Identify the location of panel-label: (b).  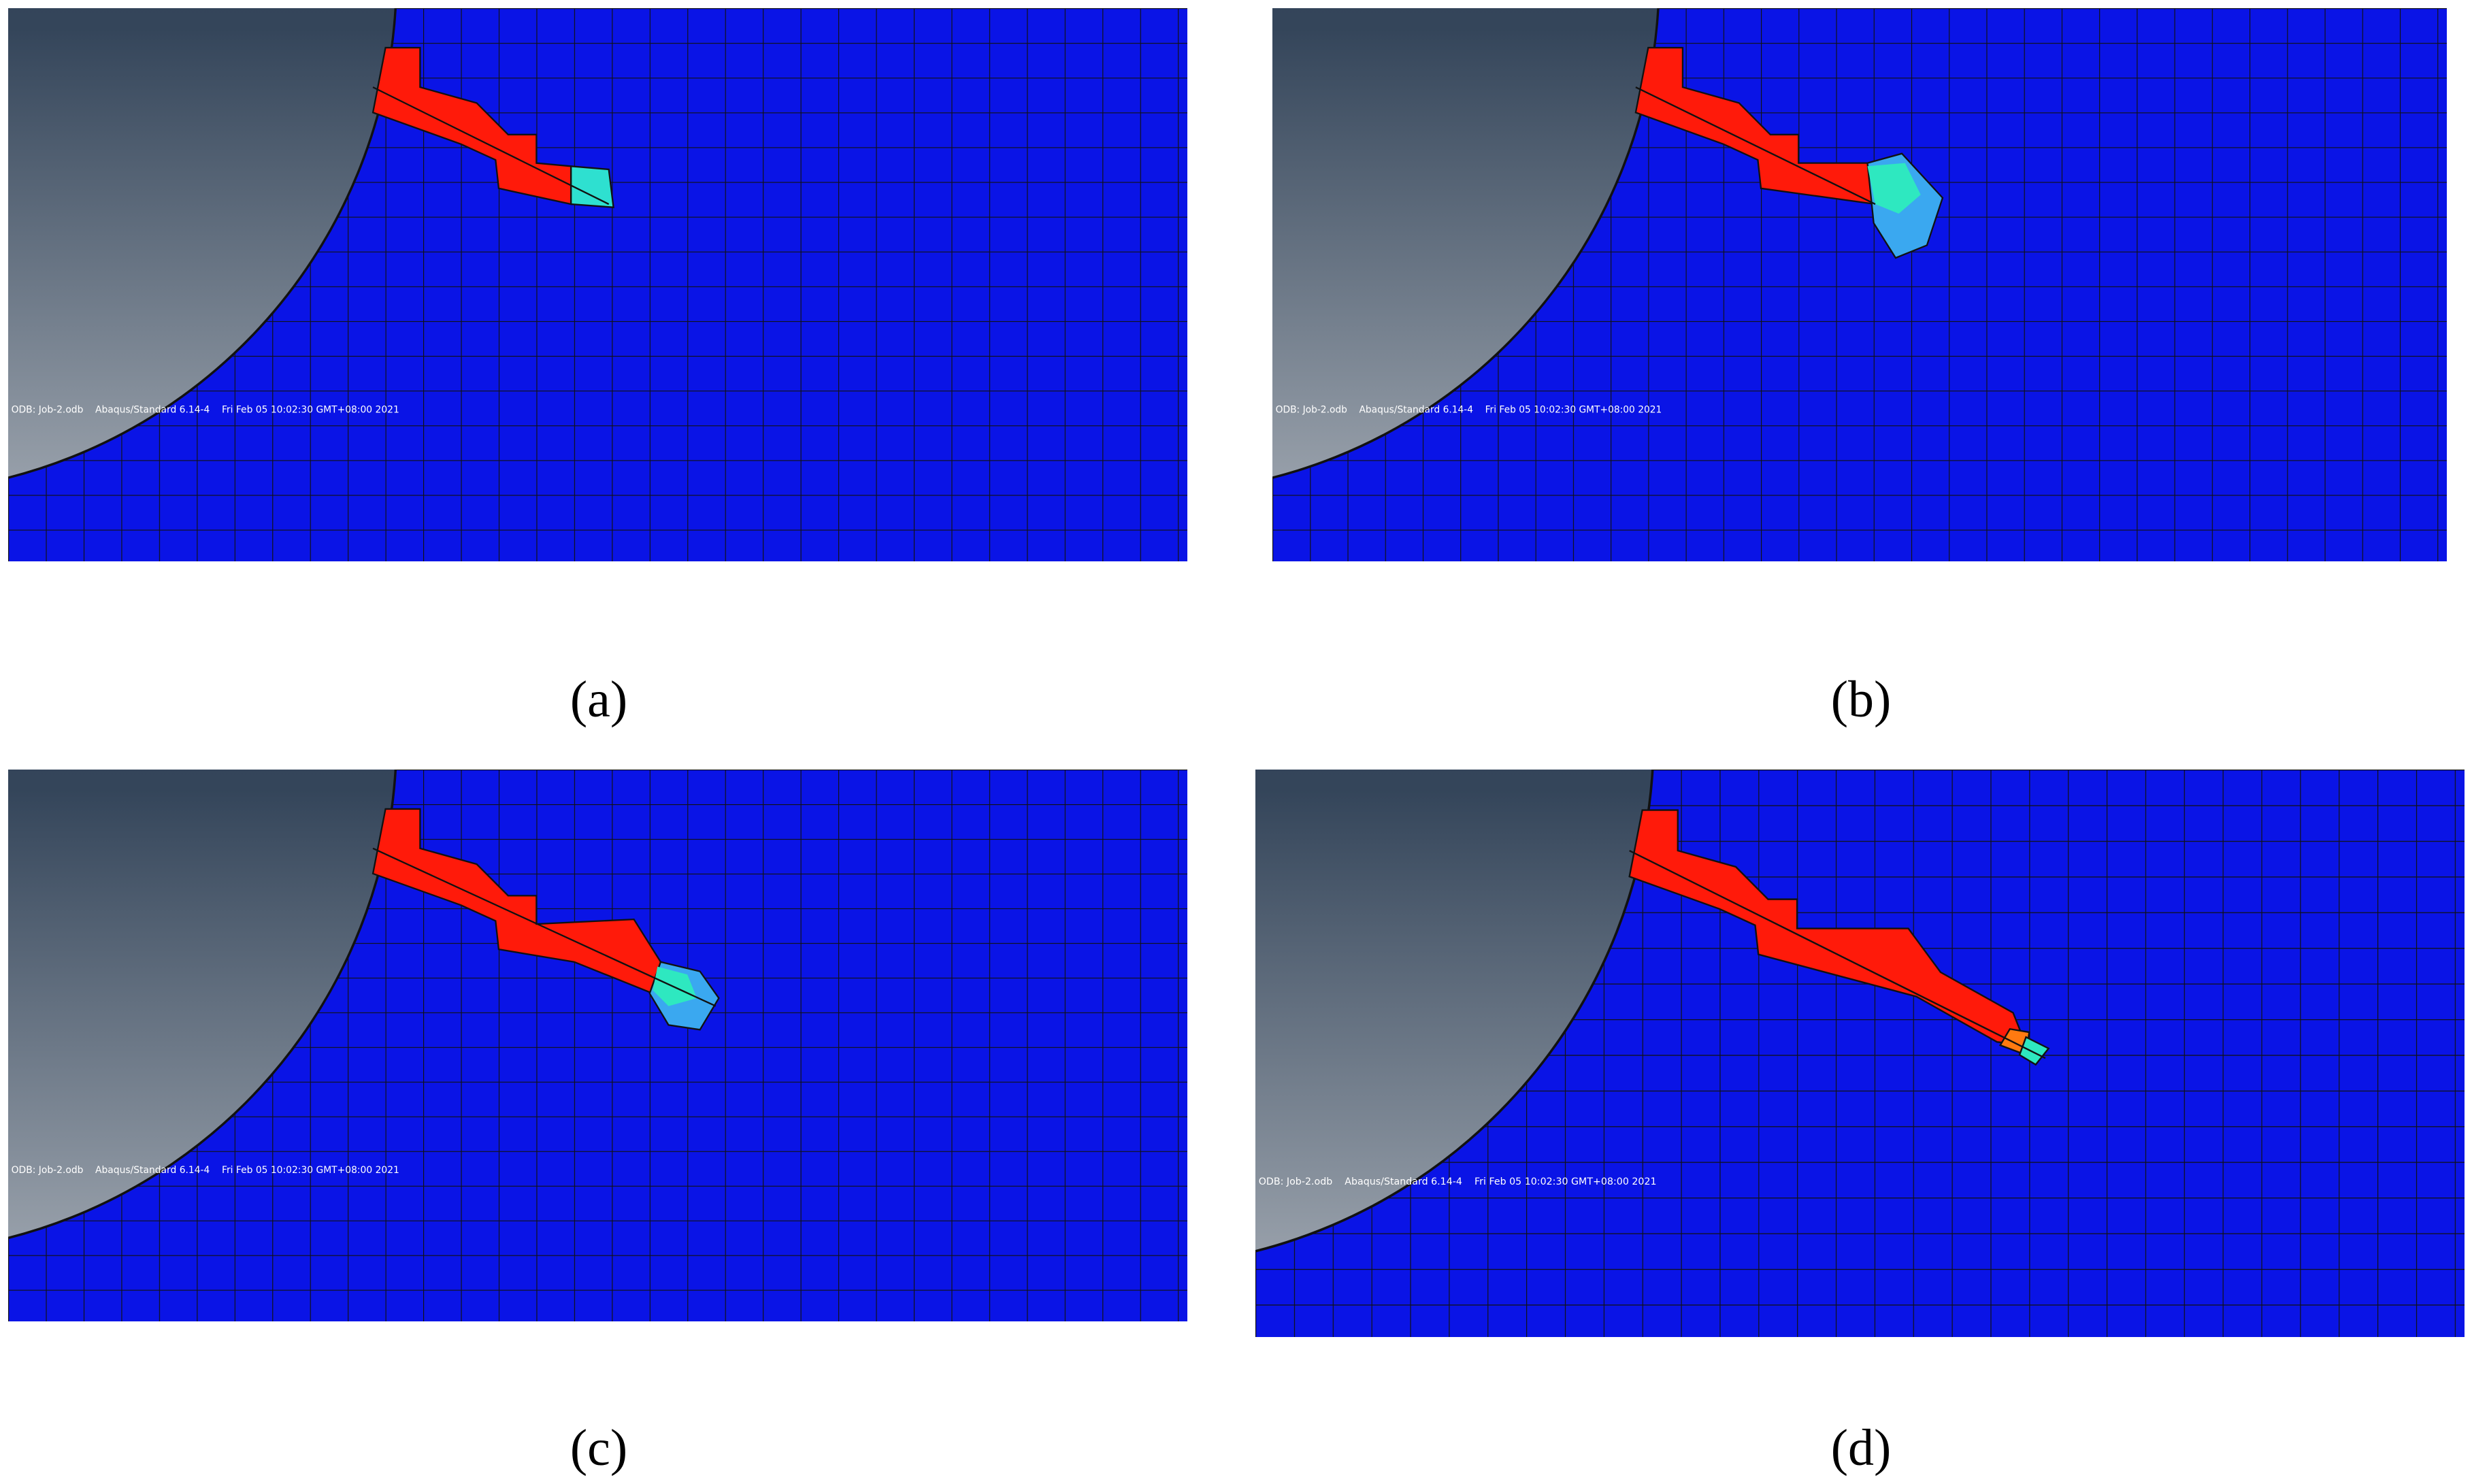
(1861, 699).